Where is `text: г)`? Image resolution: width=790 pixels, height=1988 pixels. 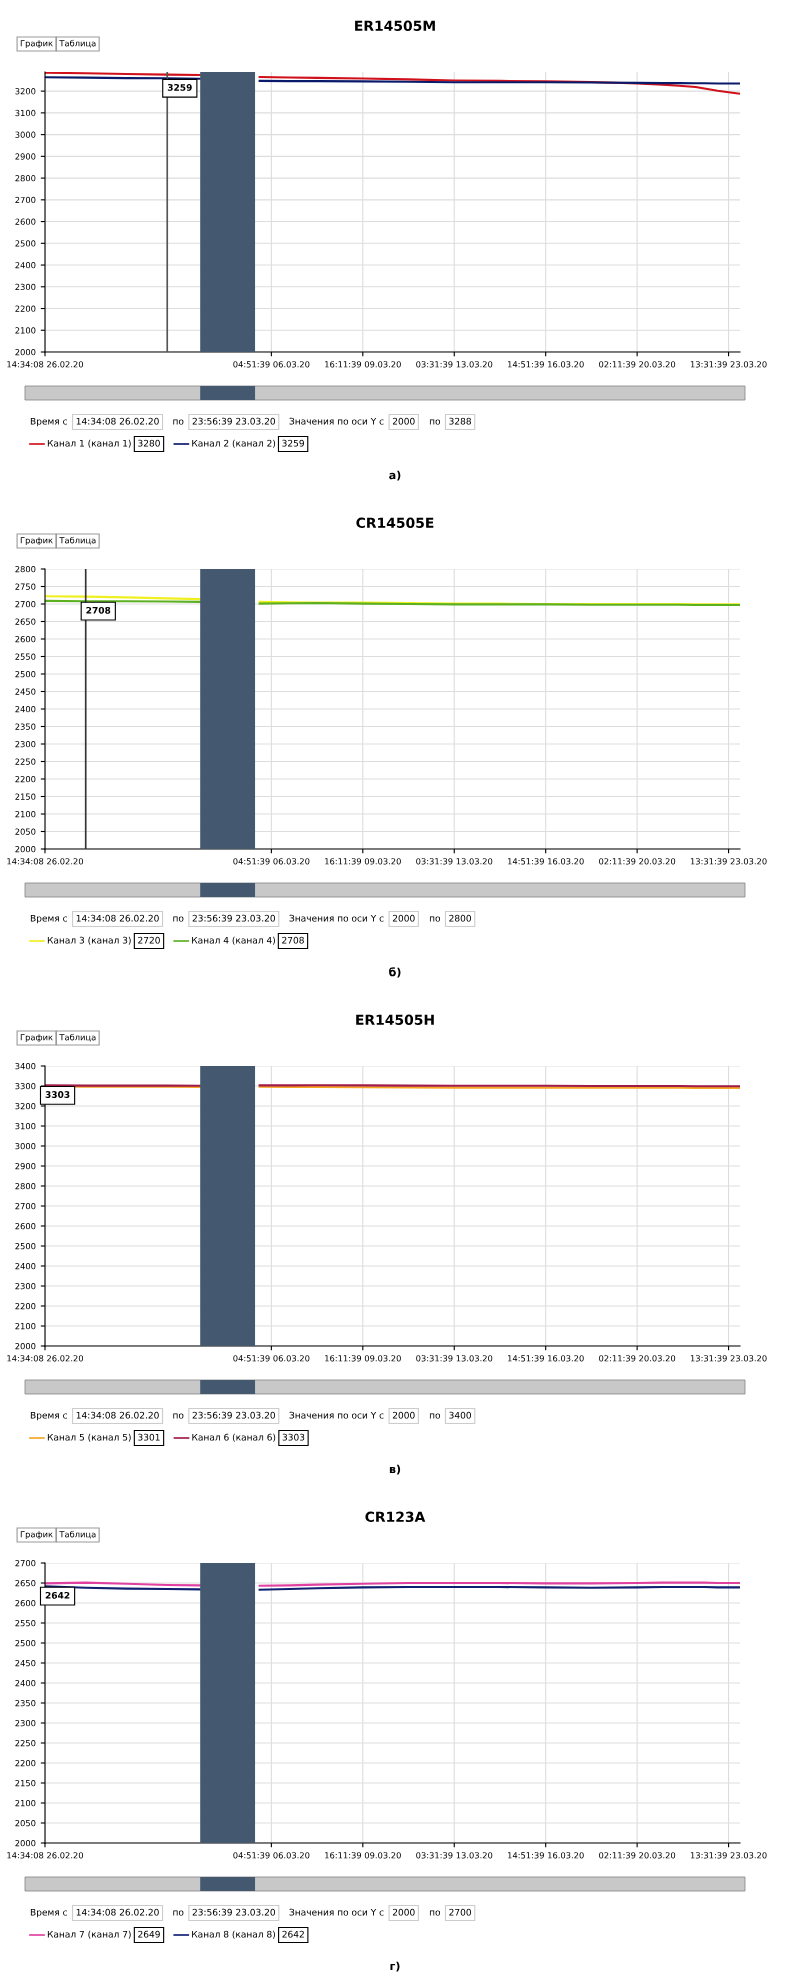 text: г) is located at coordinates (395, 1966).